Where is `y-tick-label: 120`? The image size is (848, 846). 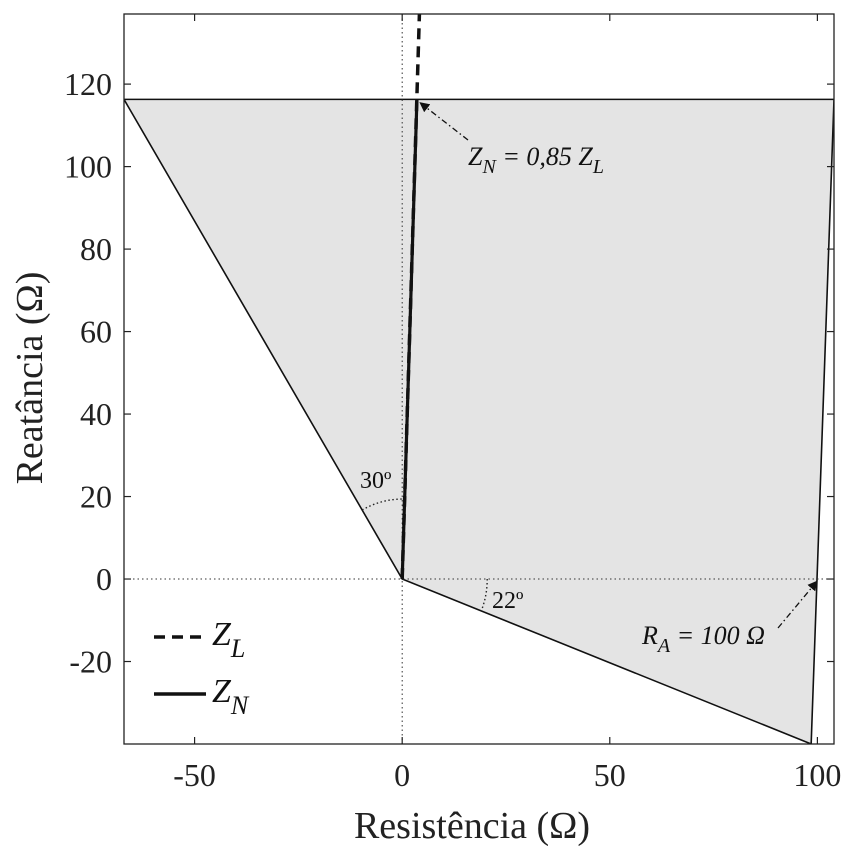 y-tick-label: 120 is located at coordinates (88, 84).